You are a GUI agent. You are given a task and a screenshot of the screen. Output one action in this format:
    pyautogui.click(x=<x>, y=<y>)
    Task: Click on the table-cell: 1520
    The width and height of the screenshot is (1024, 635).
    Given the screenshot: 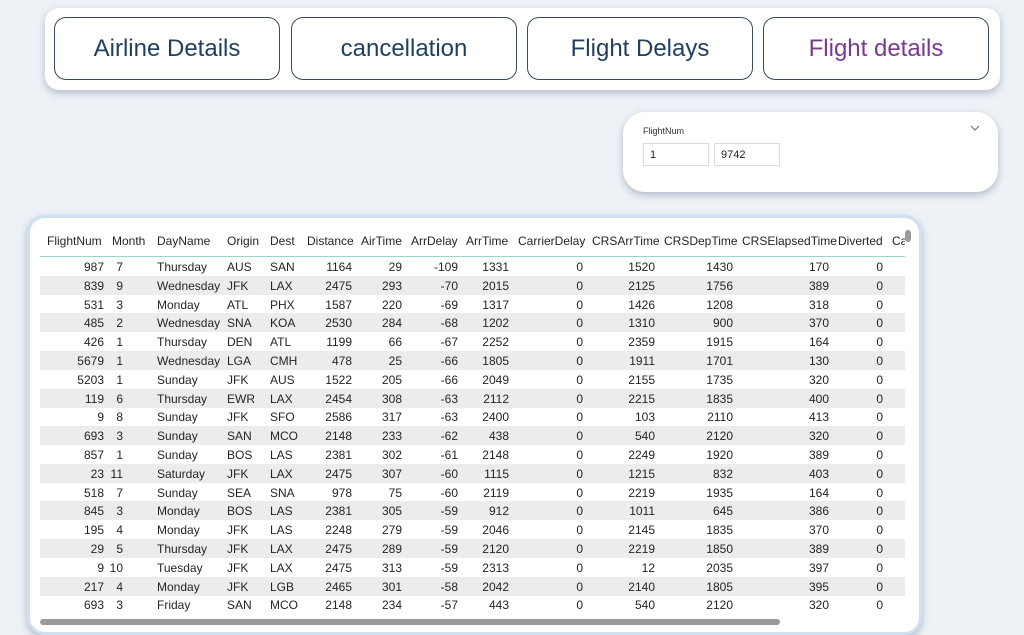 What is the action you would take?
    pyautogui.click(x=641, y=267)
    